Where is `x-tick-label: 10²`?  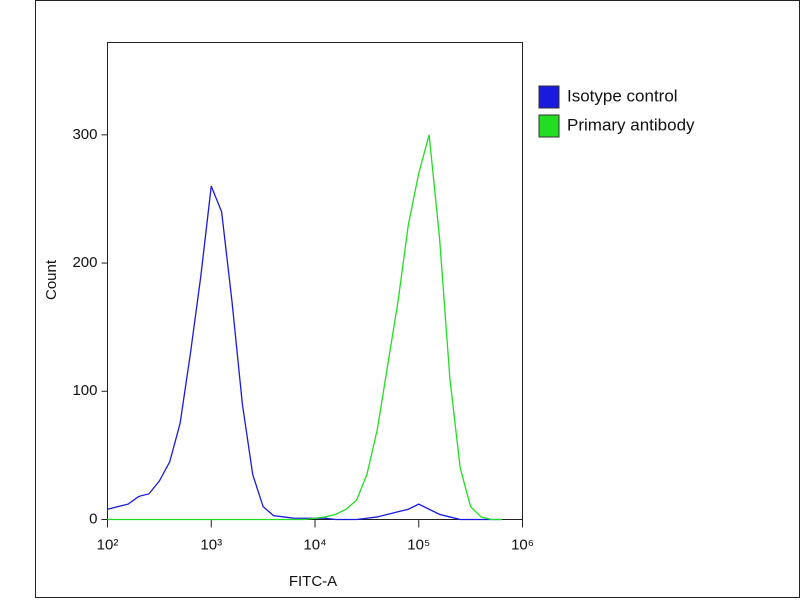 x-tick-label: 10² is located at coordinates (108, 544).